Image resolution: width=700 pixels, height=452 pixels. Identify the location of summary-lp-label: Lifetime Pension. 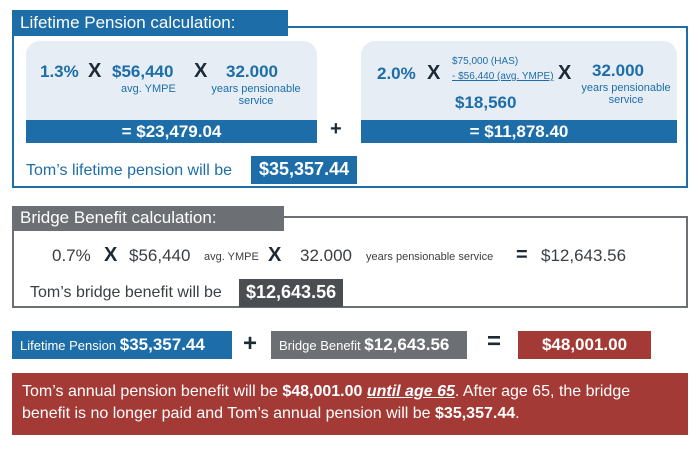
(68, 345).